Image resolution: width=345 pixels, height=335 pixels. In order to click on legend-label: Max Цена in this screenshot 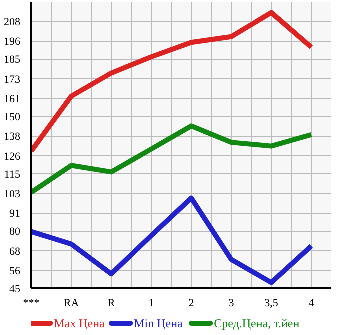, I will do `click(80, 323)`.